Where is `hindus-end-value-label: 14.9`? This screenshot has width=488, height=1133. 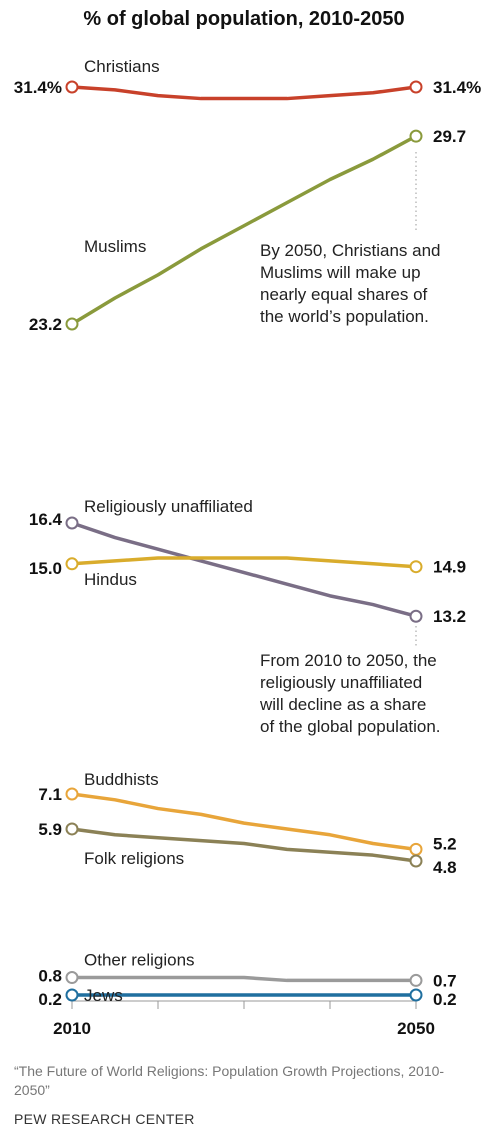
hindus-end-value-label: 14.9 is located at coordinates (449, 567).